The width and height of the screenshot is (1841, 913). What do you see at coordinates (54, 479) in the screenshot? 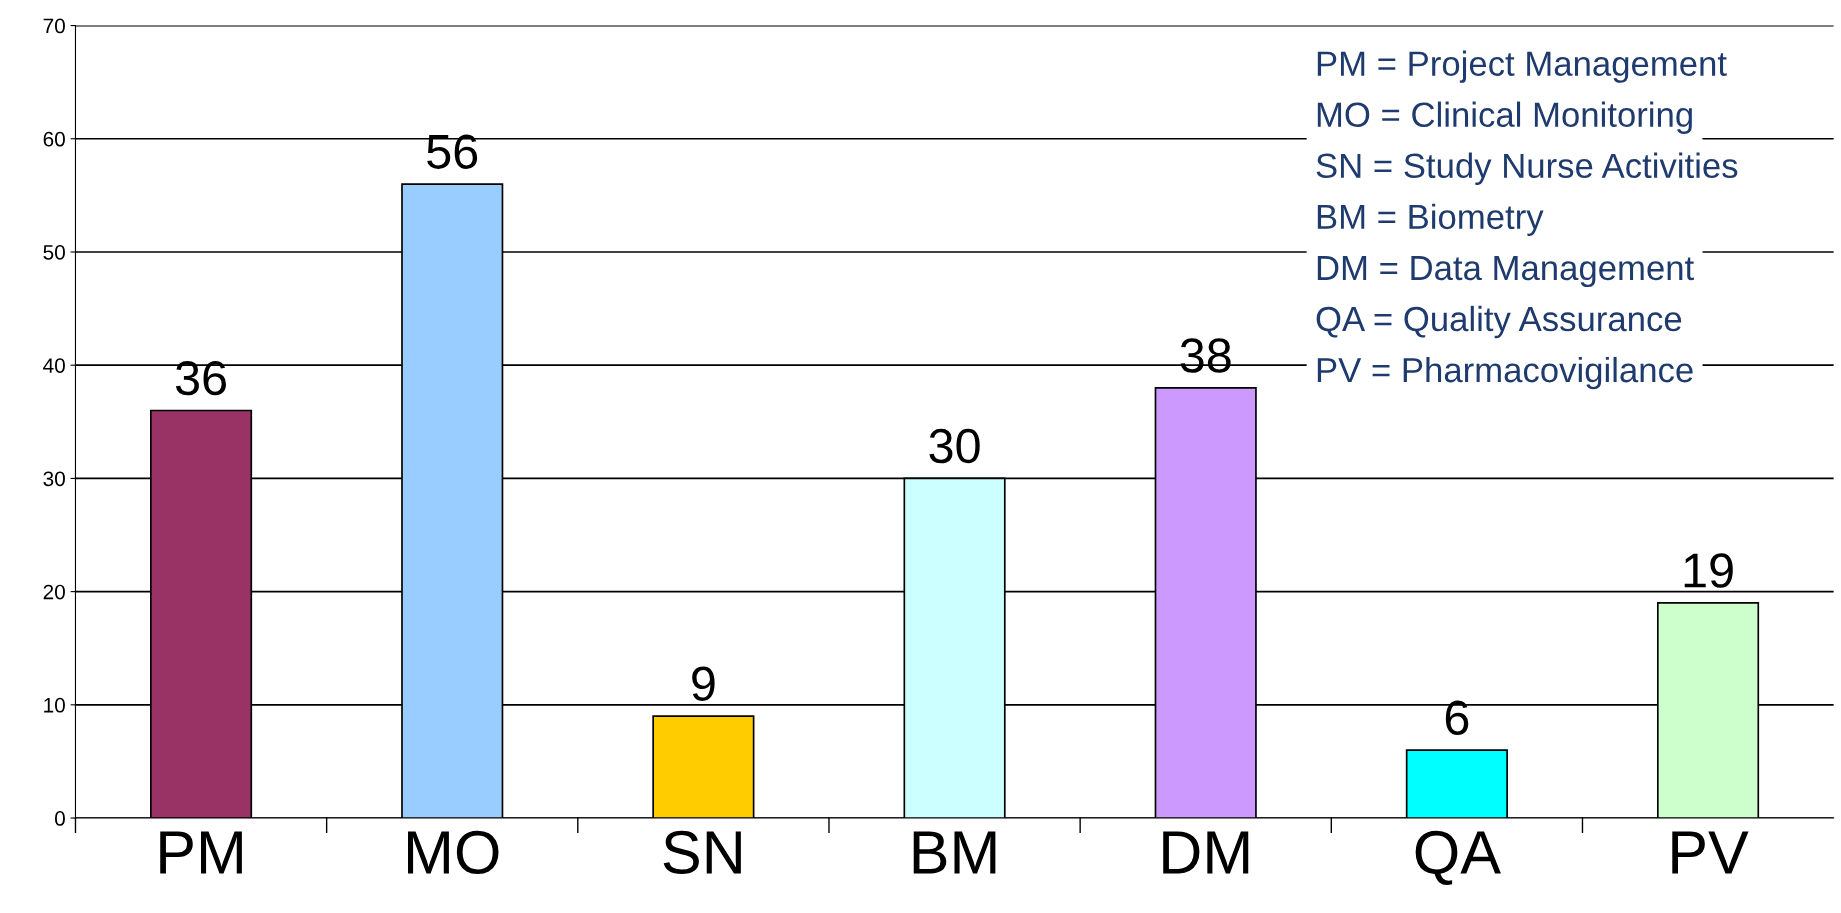
I see `y-tick-label: 30` at bounding box center [54, 479].